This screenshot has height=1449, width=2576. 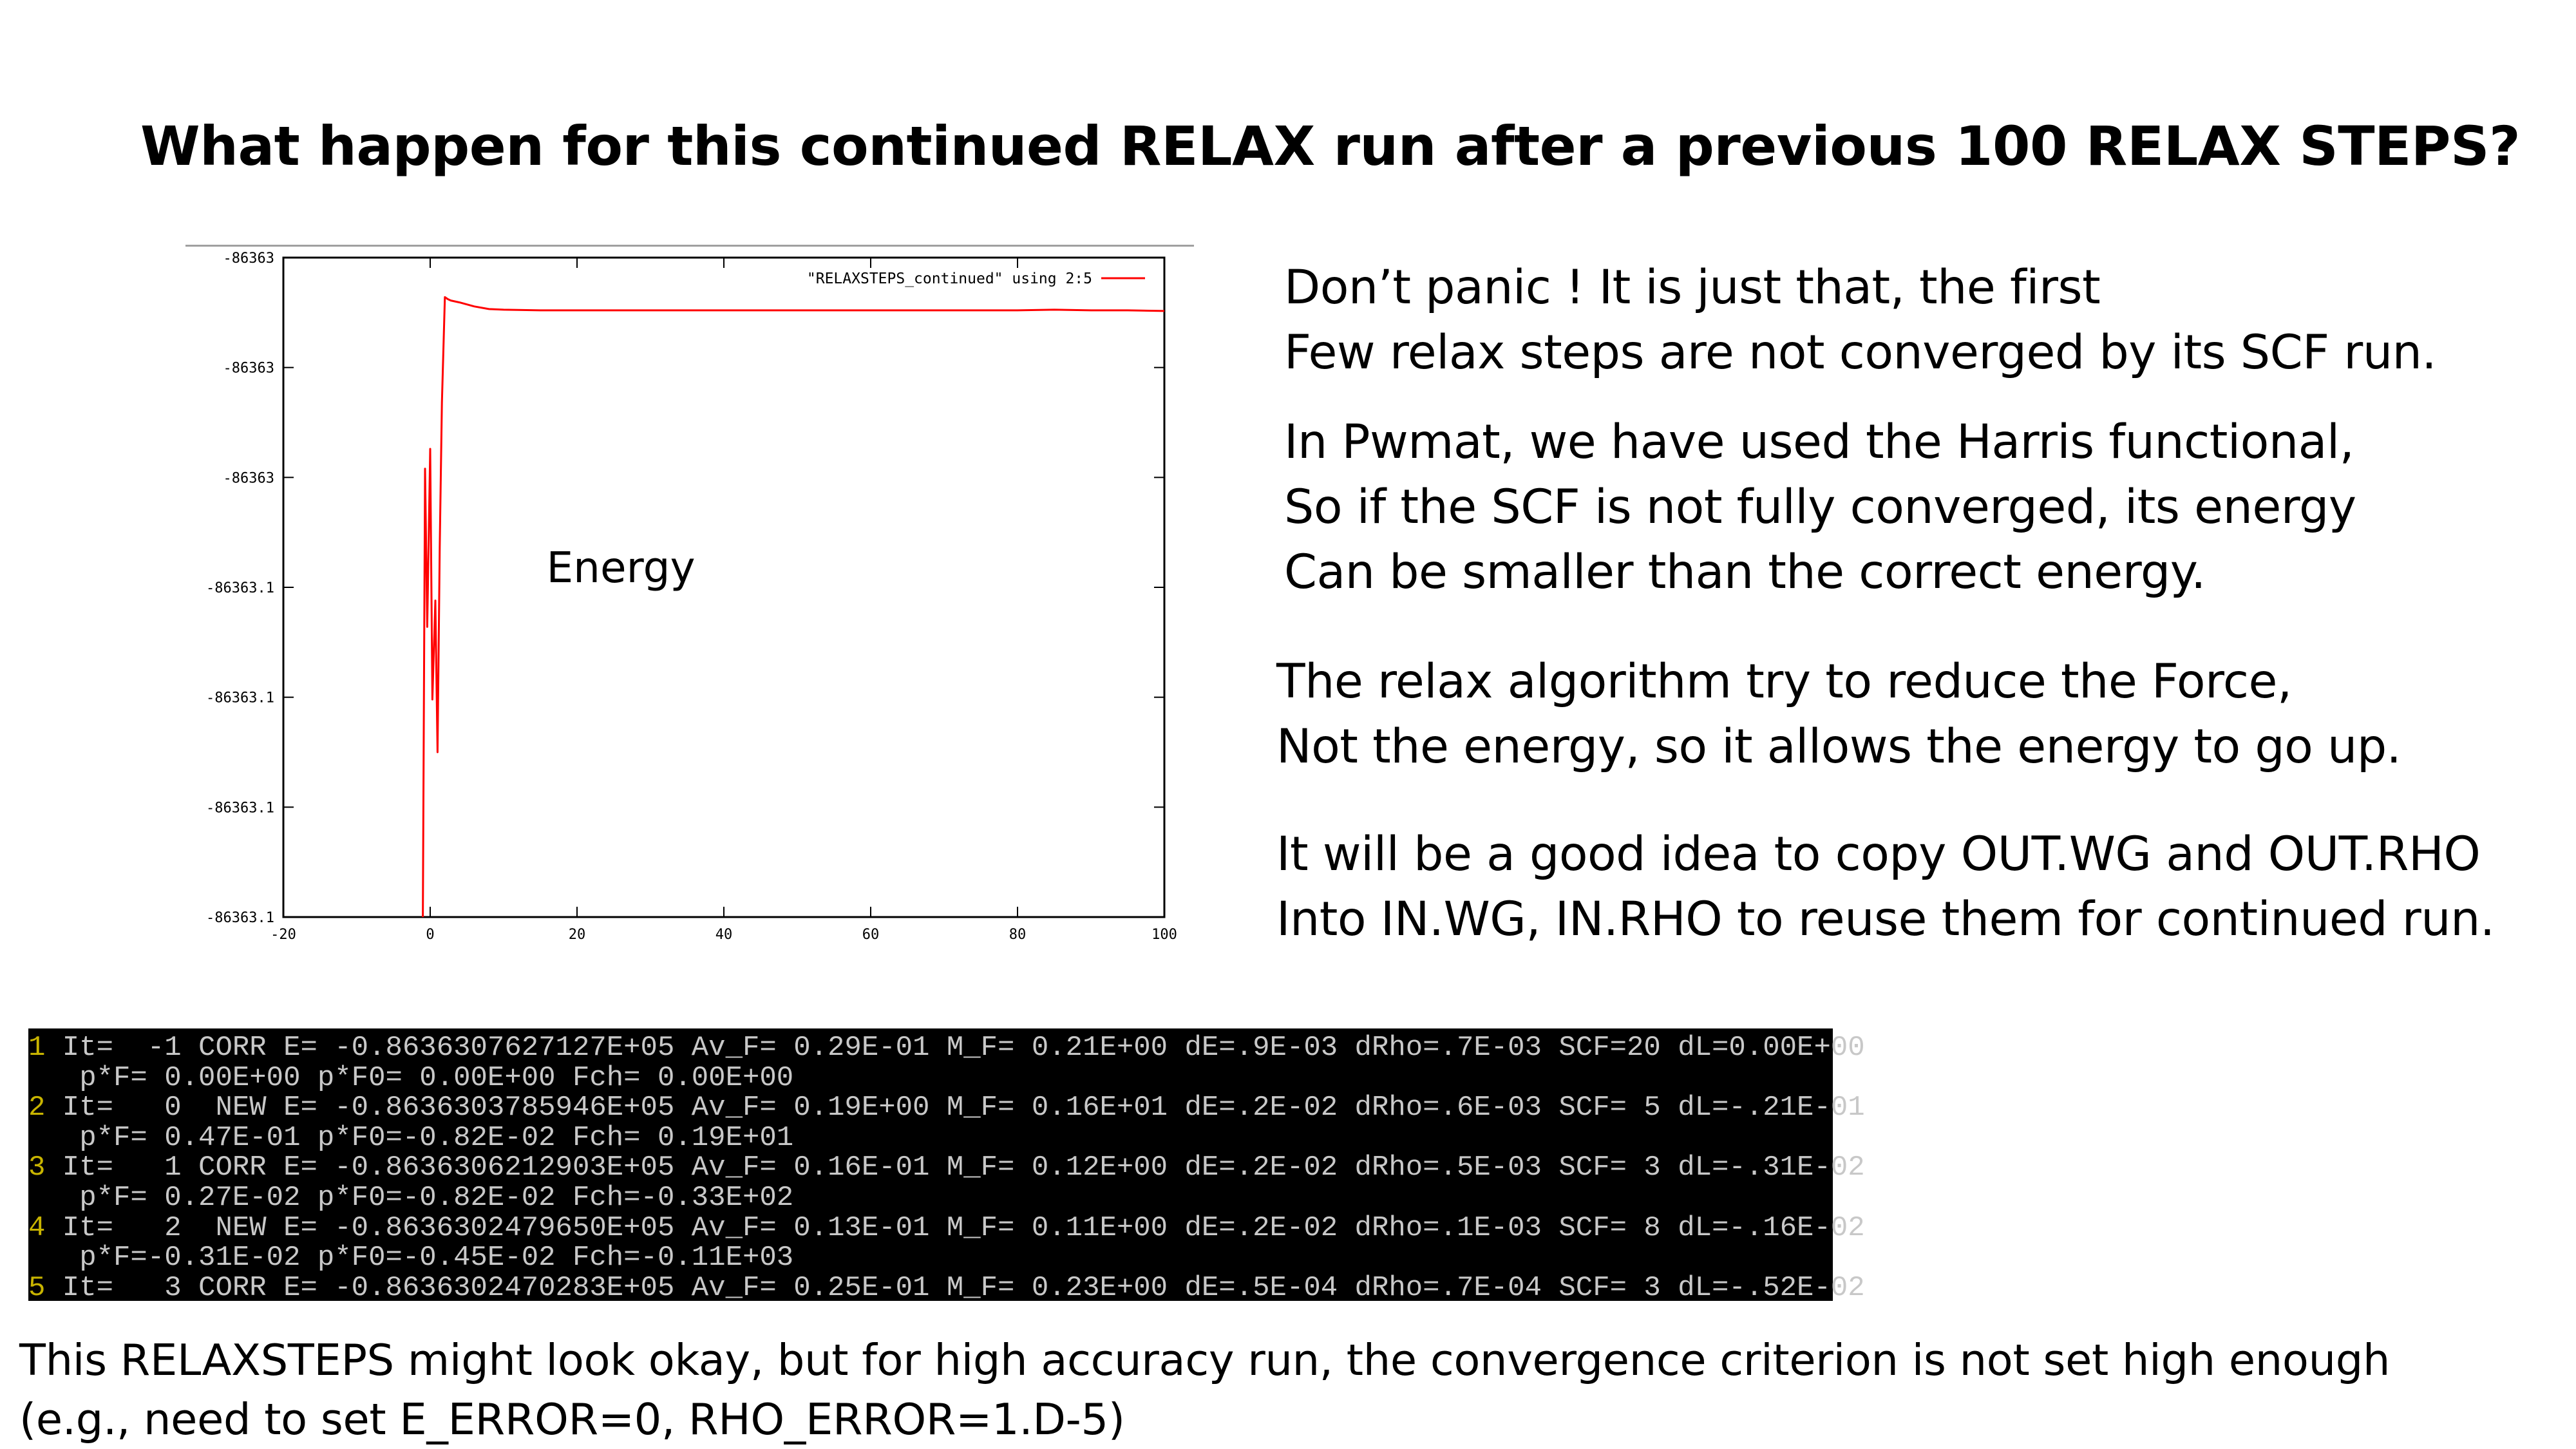 I want to click on line-number: 3, so click(x=37, y=1167).